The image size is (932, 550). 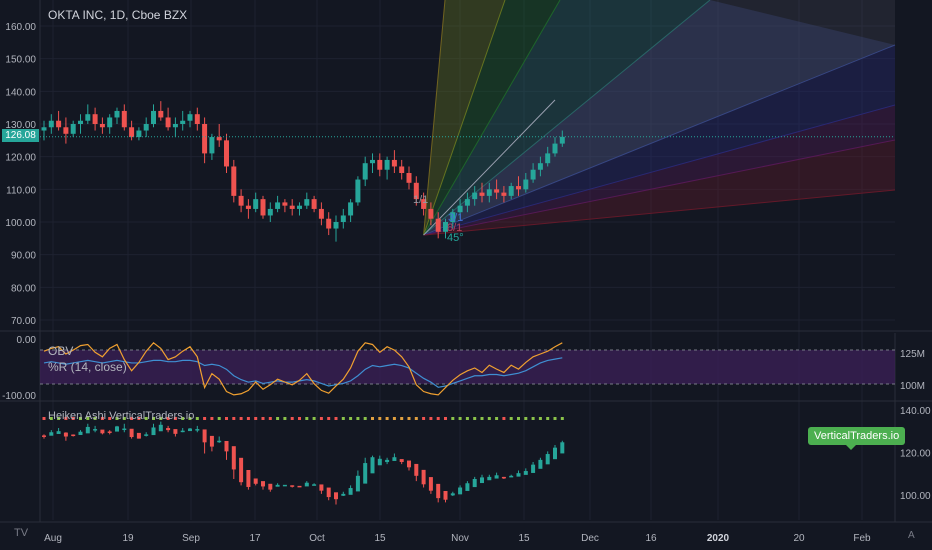 What do you see at coordinates (659, 212) in the screenshot?
I see `gann-fan-line` at bounding box center [659, 212].